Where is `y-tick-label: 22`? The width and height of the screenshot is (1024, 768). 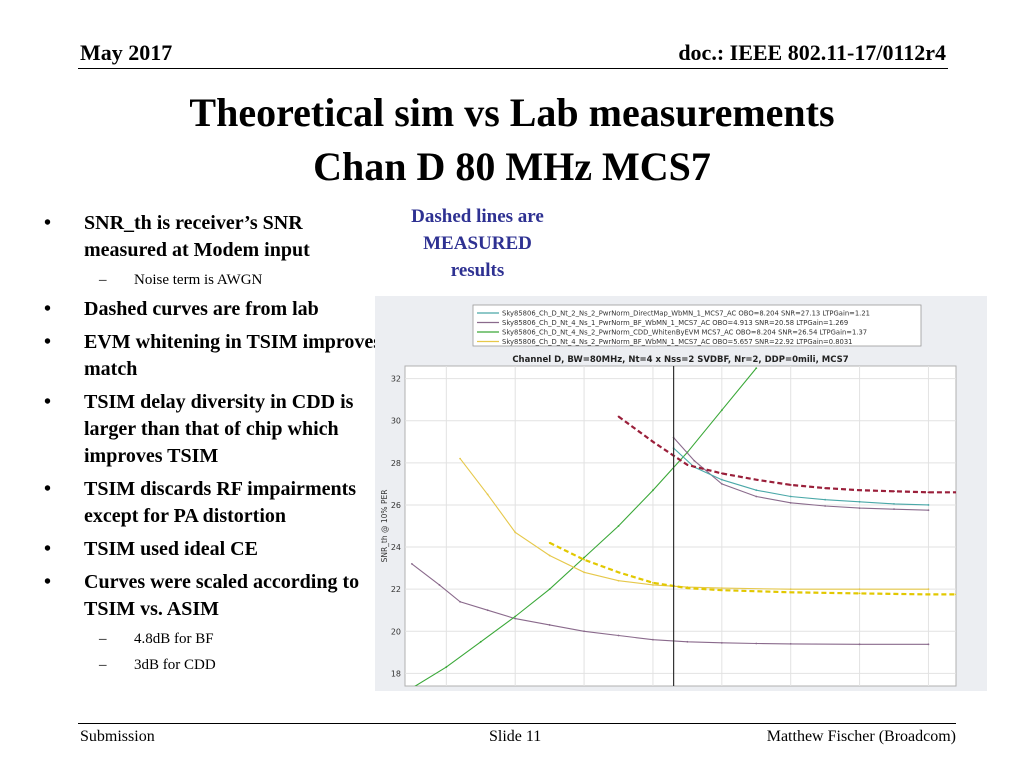 y-tick-label: 22 is located at coordinates (396, 589).